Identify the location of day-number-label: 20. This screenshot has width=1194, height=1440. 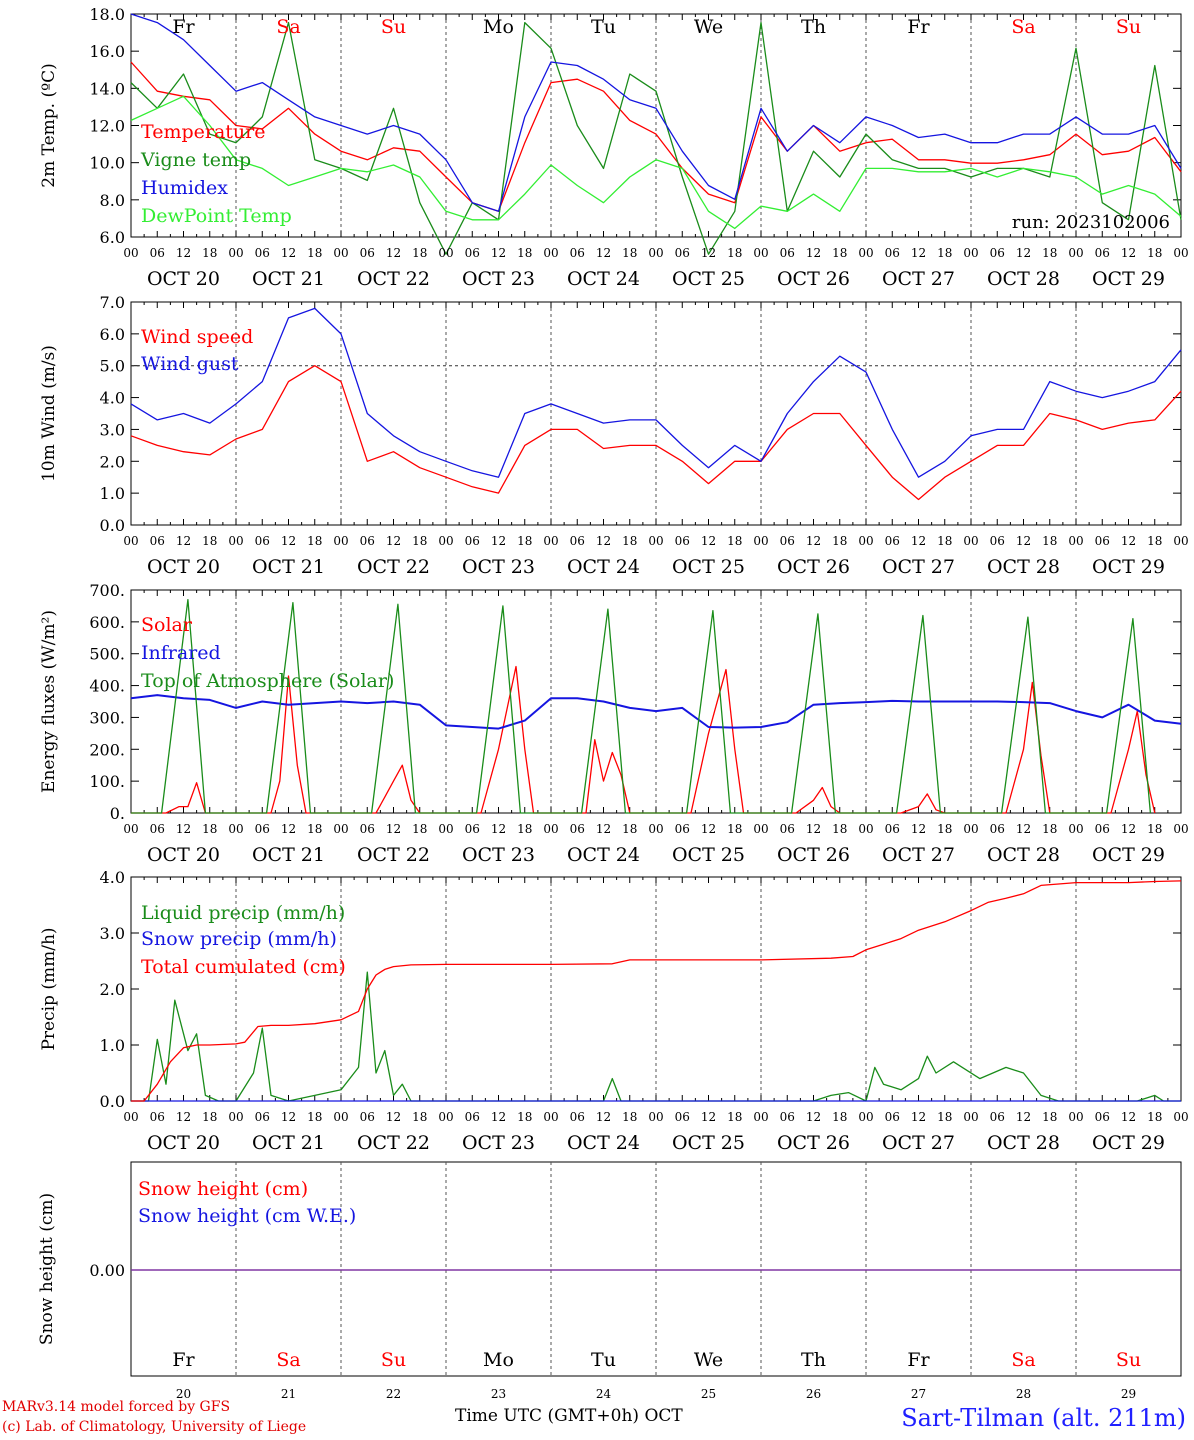
(183, 1394).